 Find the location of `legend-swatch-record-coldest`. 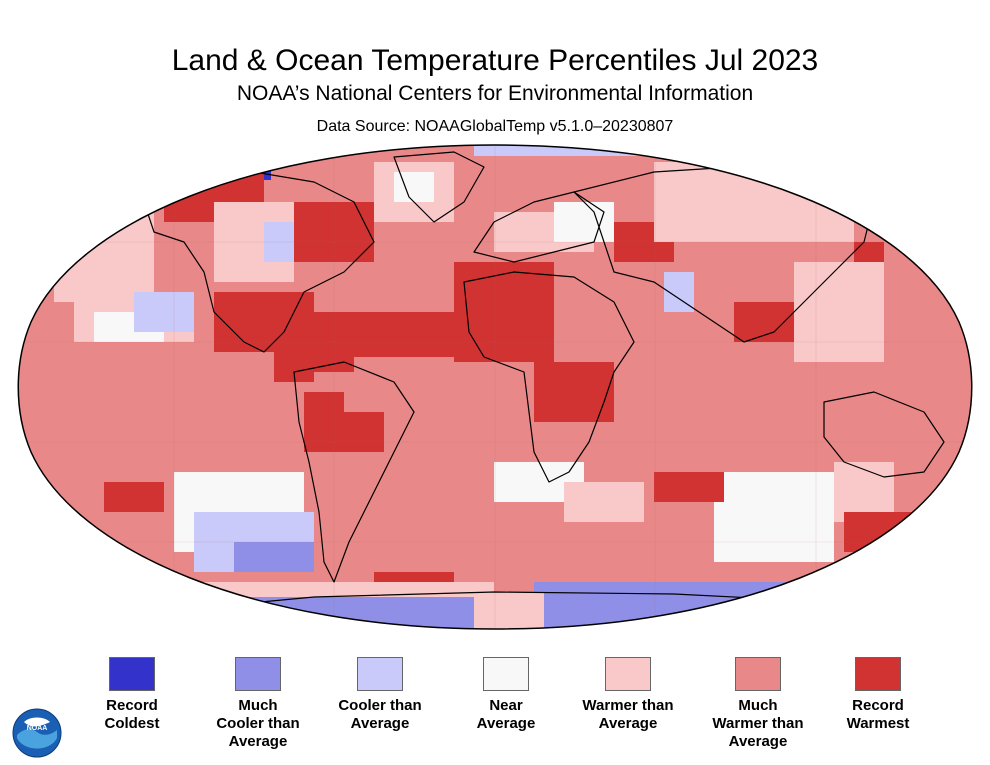

legend-swatch-record-coldest is located at coordinates (132, 674).